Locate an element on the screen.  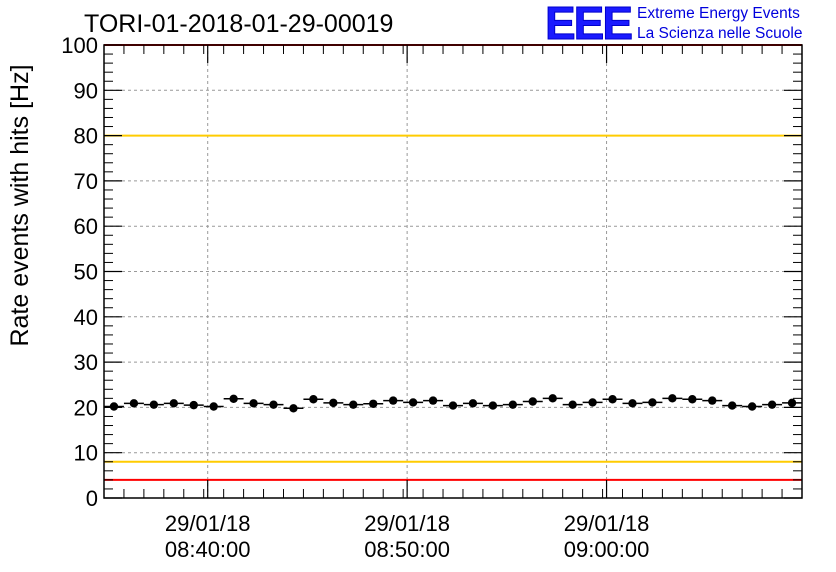
y-tick-label: 0 is located at coordinates (92, 498).